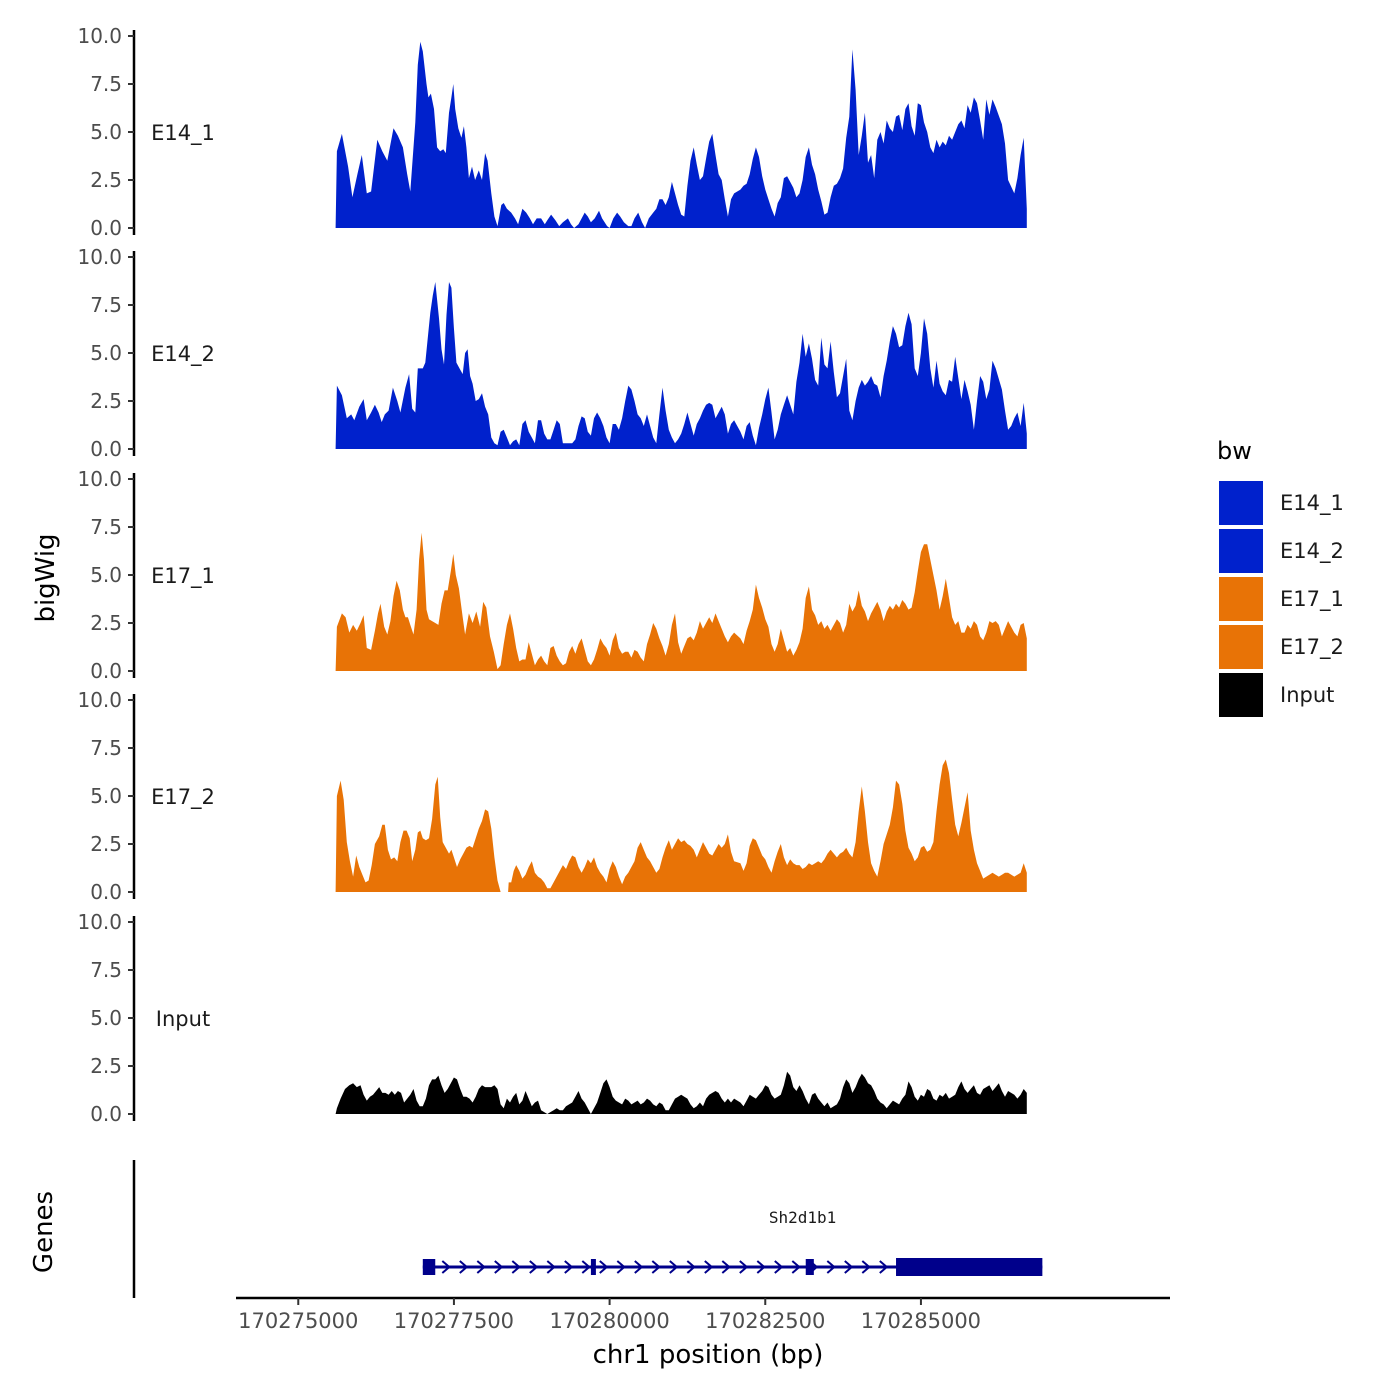 This screenshot has width=1400, height=1400. What do you see at coordinates (609, 1321) in the screenshot?
I see `x-tick-label: 170280000` at bounding box center [609, 1321].